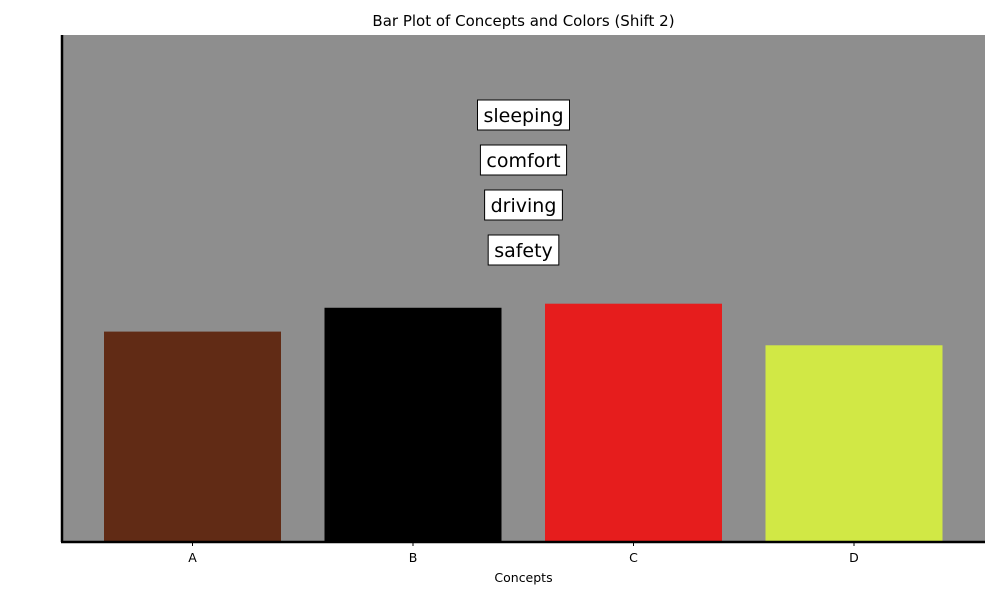  I want to click on annotation-safety: safety, so click(523, 250).